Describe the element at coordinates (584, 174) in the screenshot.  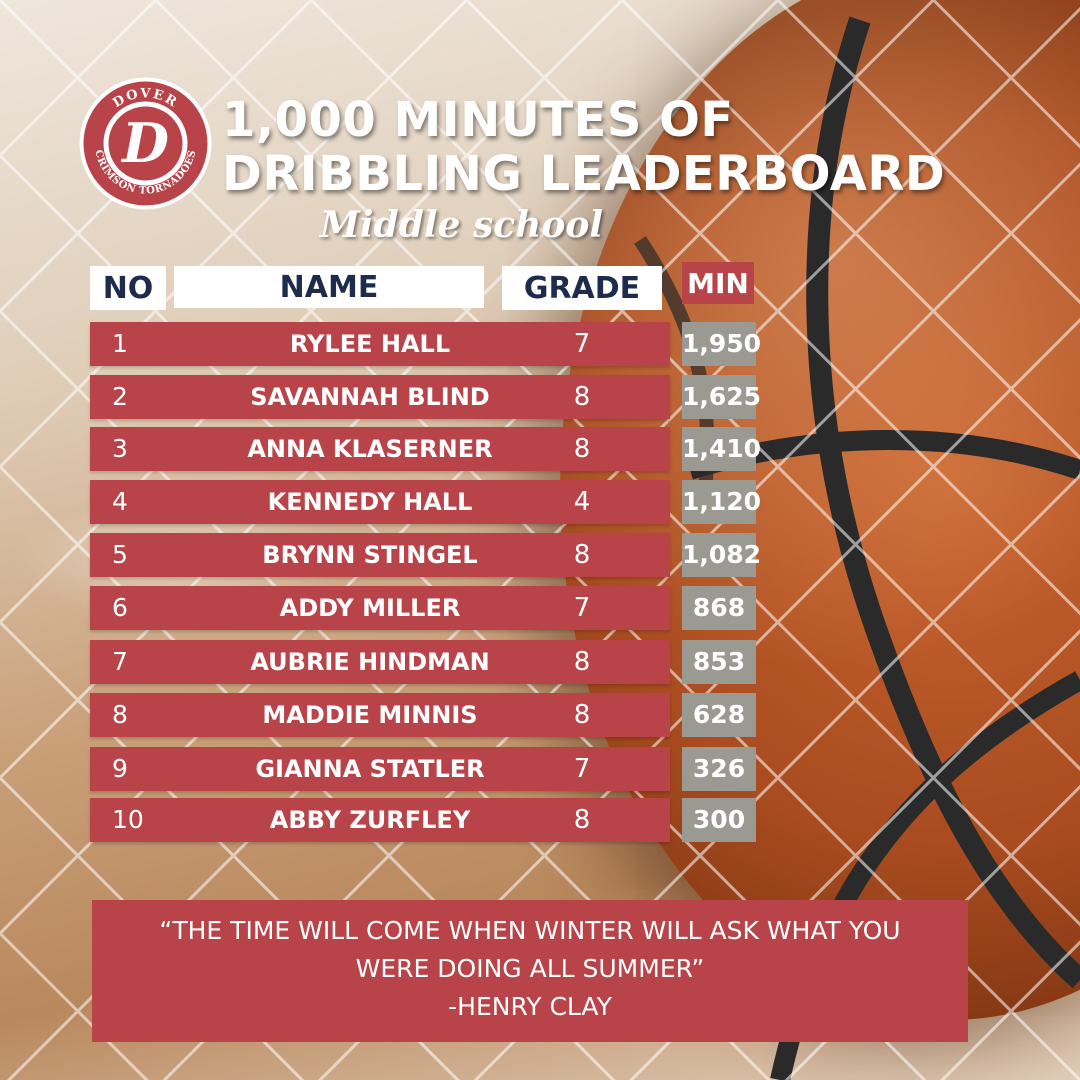
I see `title-line-2: DRIBBLING LEADERBOARD` at that location.